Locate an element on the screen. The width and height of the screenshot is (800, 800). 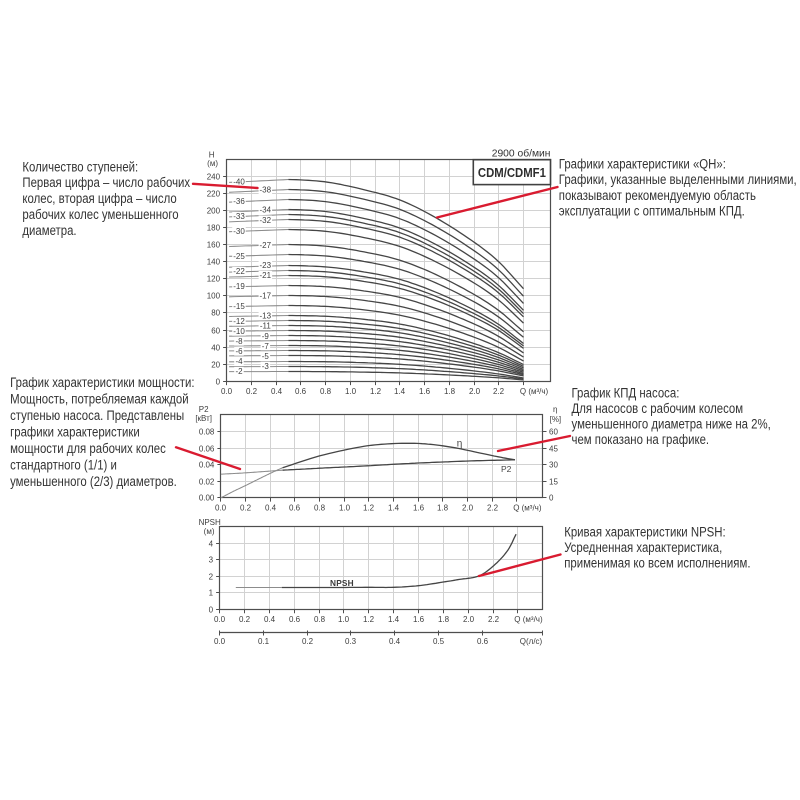
svg-text: Усредненная характеристика, is located at coordinates (643, 547).